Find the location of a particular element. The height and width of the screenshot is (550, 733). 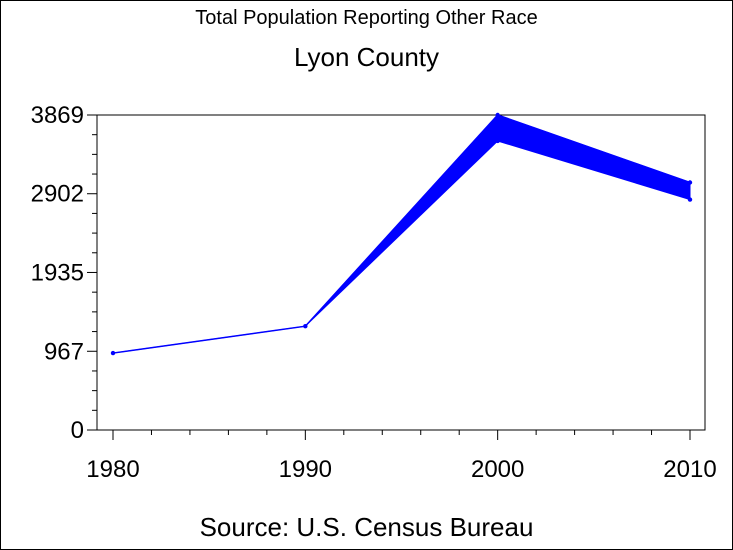

y-tick-label: 0 is located at coordinates (77, 430).